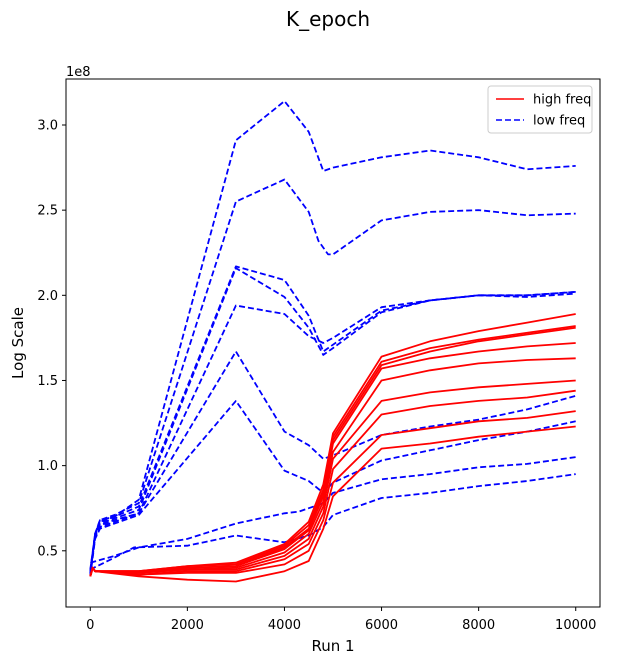 The width and height of the screenshot is (617, 669). Describe the element at coordinates (47, 466) in the screenshot. I see `y-tick-label: 1.0` at that location.